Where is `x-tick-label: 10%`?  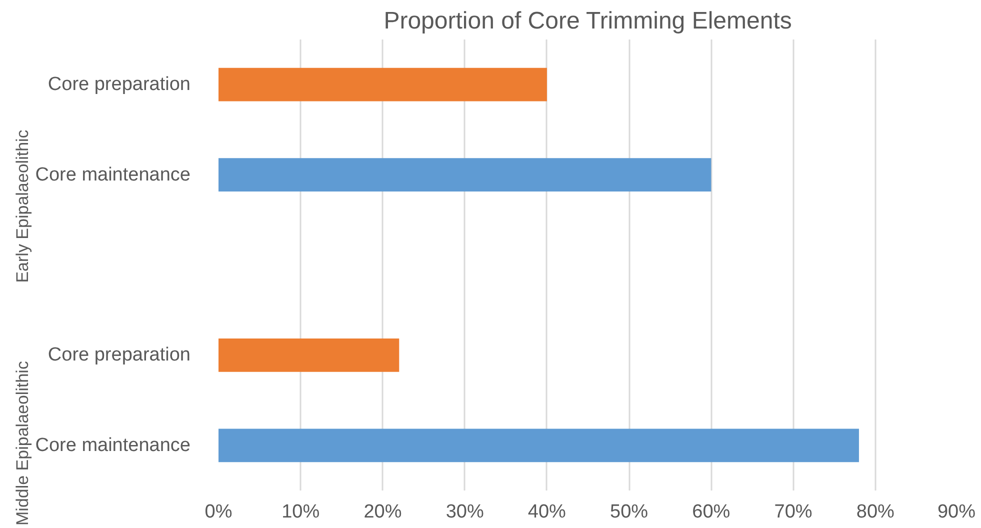
x-tick-label: 10% is located at coordinates (301, 512).